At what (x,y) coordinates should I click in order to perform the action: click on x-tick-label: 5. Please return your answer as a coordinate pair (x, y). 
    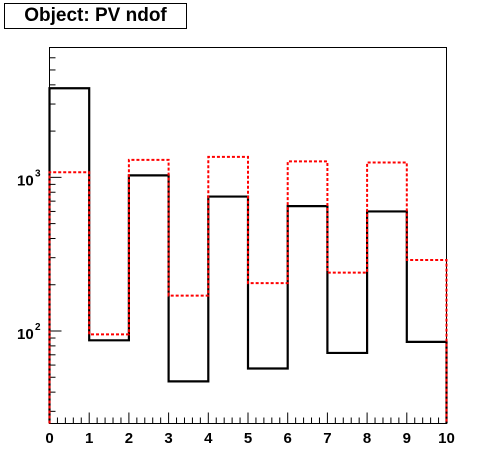
    Looking at the image, I should click on (248, 438).